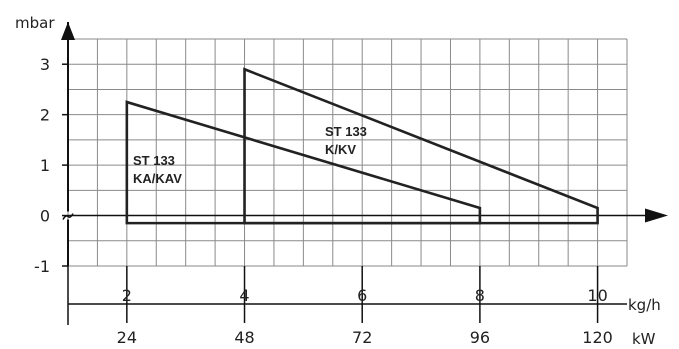 This screenshot has width=679, height=349. Describe the element at coordinates (244, 337) in the screenshot. I see `x-tick-label-kw: 48` at that location.